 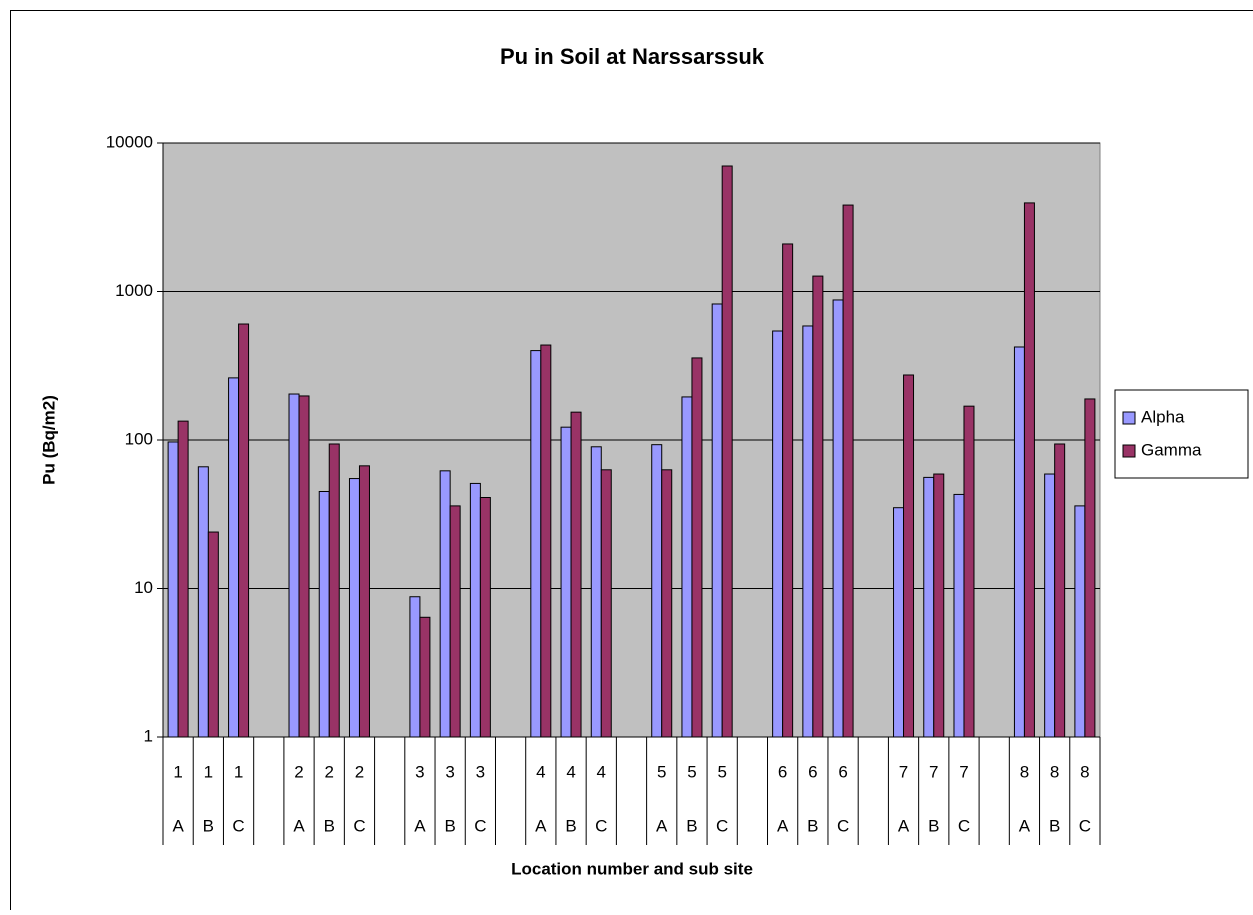 What do you see at coordinates (148, 735) in the screenshot?
I see `y-tick-label: 1` at bounding box center [148, 735].